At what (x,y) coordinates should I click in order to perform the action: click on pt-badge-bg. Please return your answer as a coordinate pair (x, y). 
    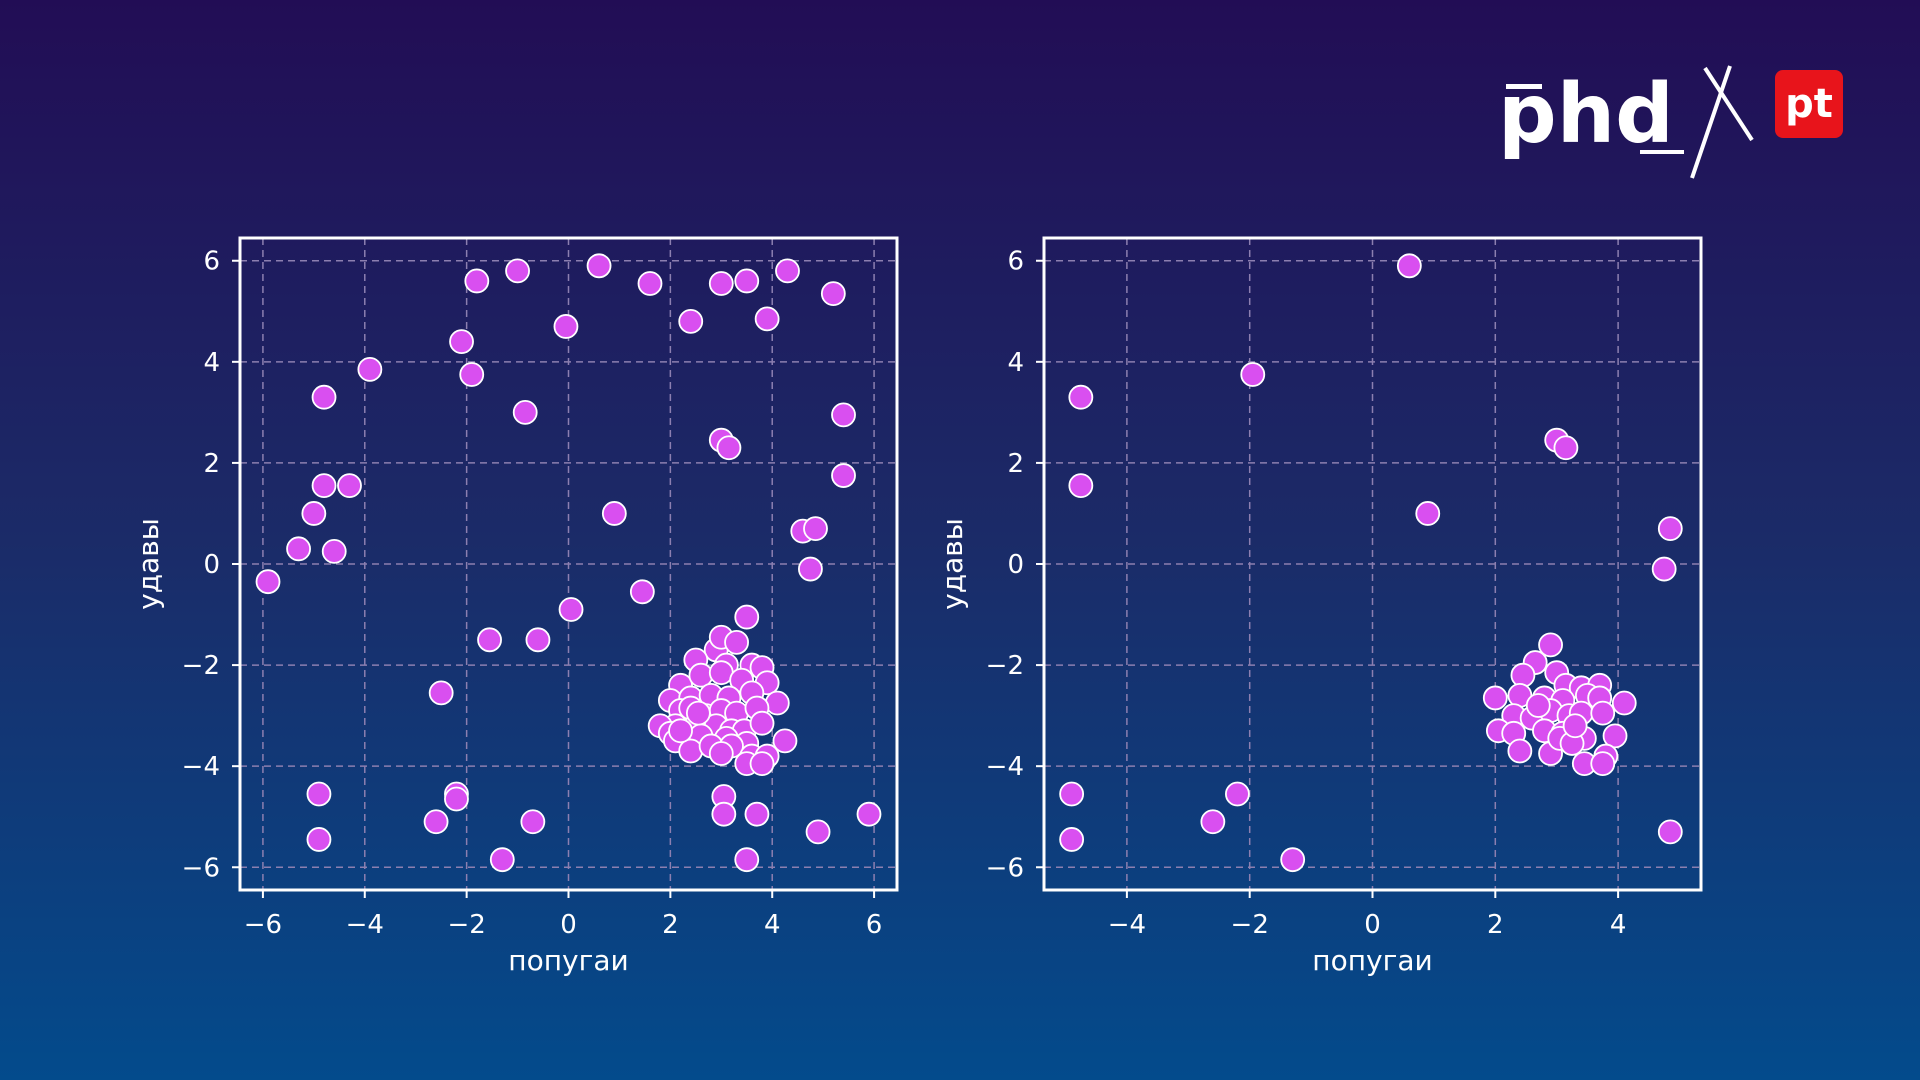
    Looking at the image, I should click on (1809, 104).